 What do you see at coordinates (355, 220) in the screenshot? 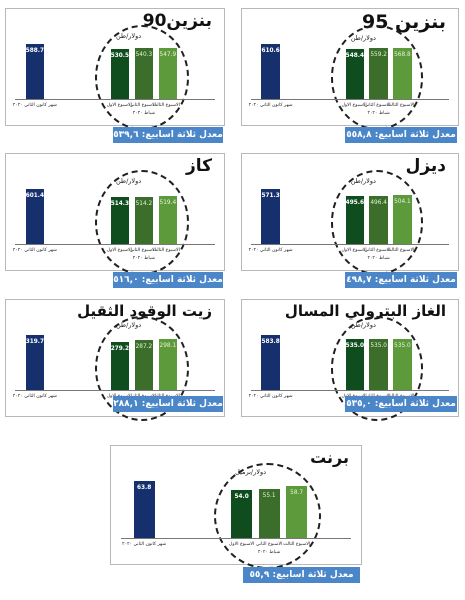
I see `bar-week-1: 495.6` at bounding box center [355, 220].